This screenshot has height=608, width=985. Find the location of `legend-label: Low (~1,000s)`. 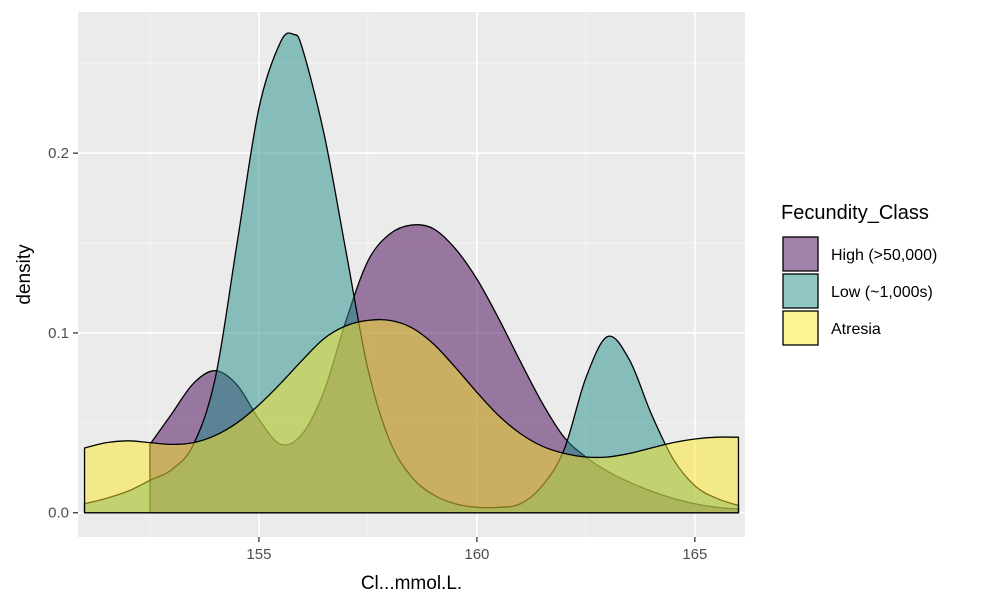

legend-label: Low (~1,000s) is located at coordinates (882, 292).